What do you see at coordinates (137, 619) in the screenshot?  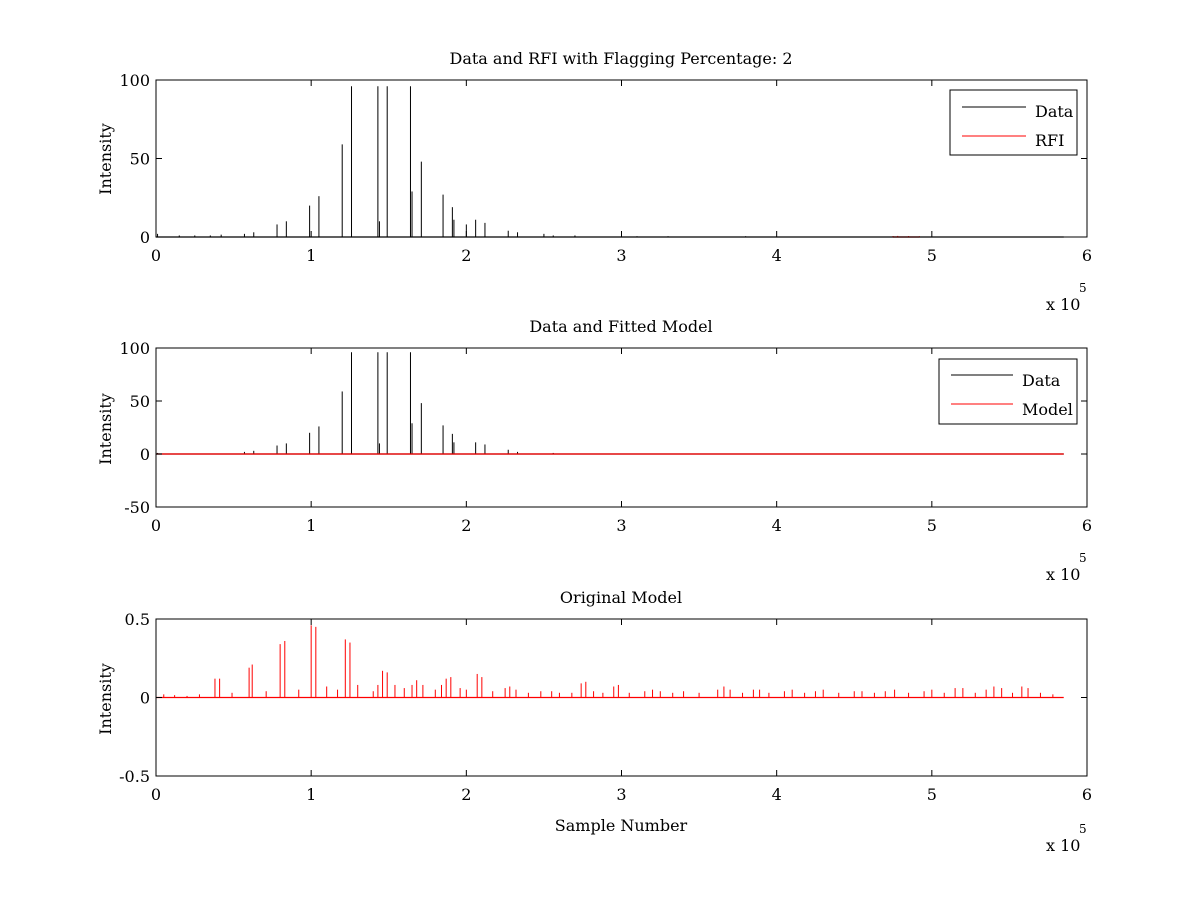 I see `y-tick-label: 0.5` at bounding box center [137, 619].